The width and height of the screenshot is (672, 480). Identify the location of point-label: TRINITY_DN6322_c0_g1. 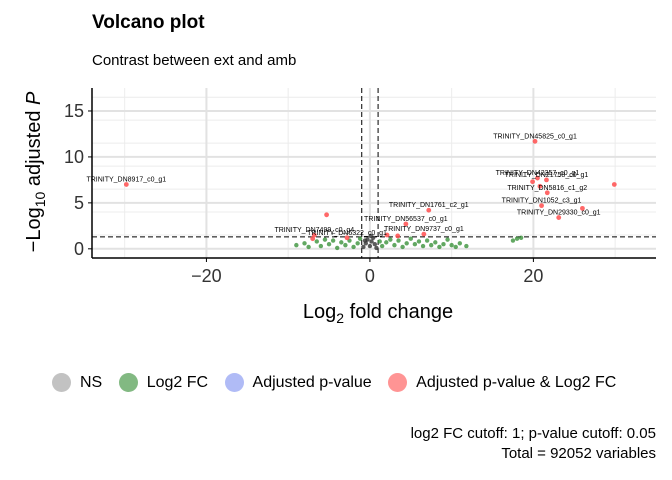
(347, 233).